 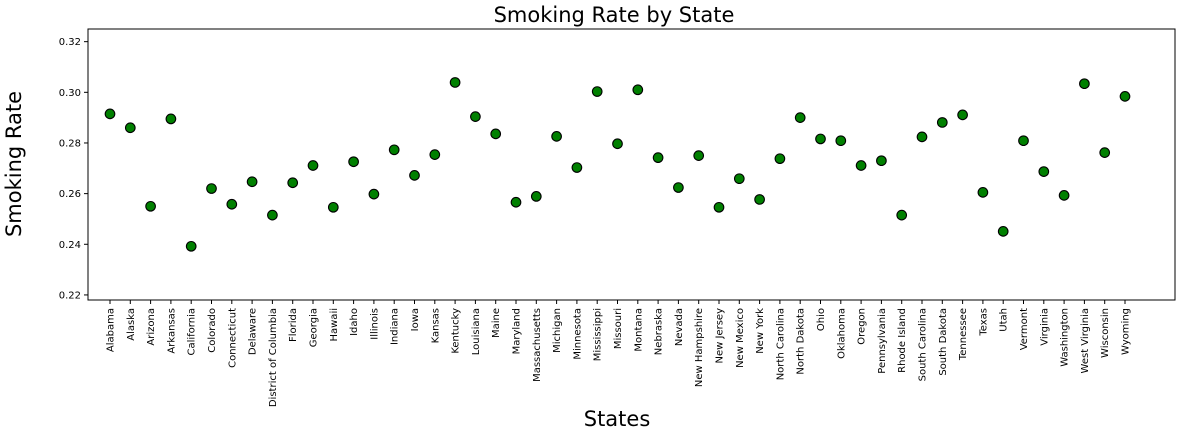 What do you see at coordinates (902, 340) in the screenshot?
I see `x-tick-label: Rhode Island` at bounding box center [902, 340].